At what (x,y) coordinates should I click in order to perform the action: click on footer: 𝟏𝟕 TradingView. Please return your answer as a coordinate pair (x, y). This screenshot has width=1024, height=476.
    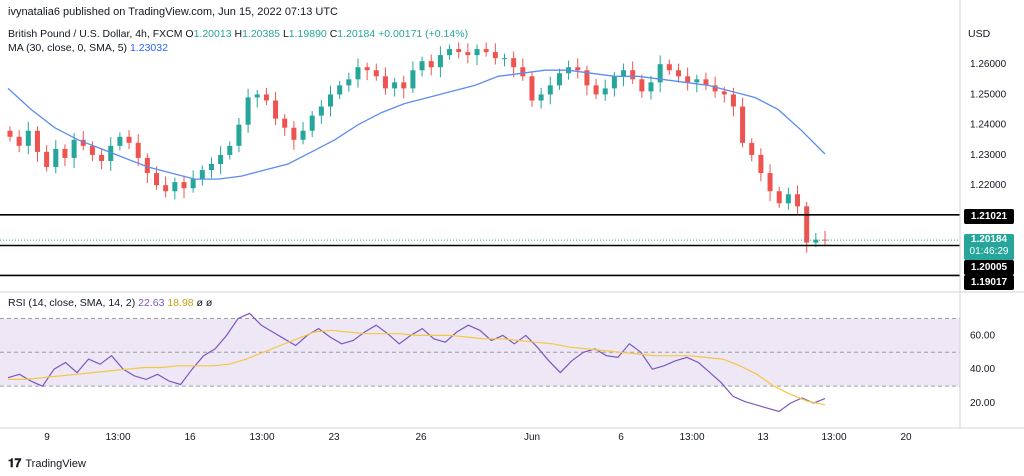
    Looking at the image, I should click on (47, 463).